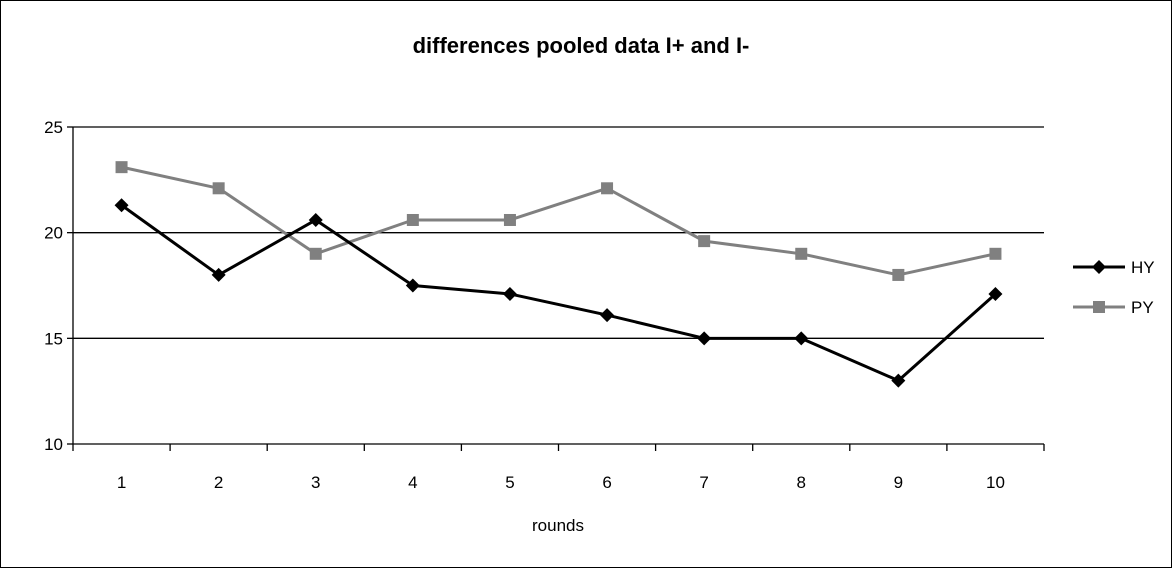  Describe the element at coordinates (53, 444) in the screenshot. I see `y-tick-label: 10` at that location.